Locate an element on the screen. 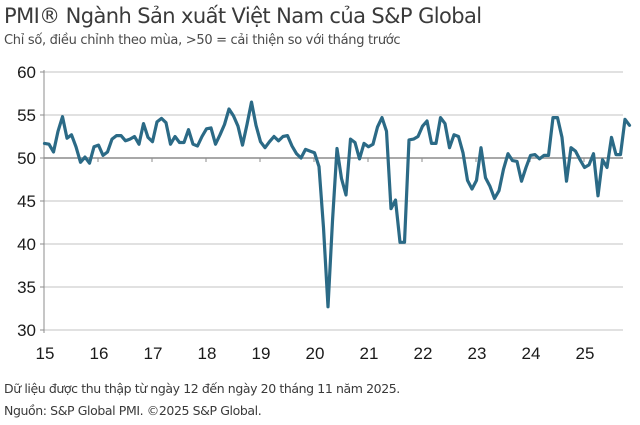  x-tick-label: 18 is located at coordinates (207, 353).